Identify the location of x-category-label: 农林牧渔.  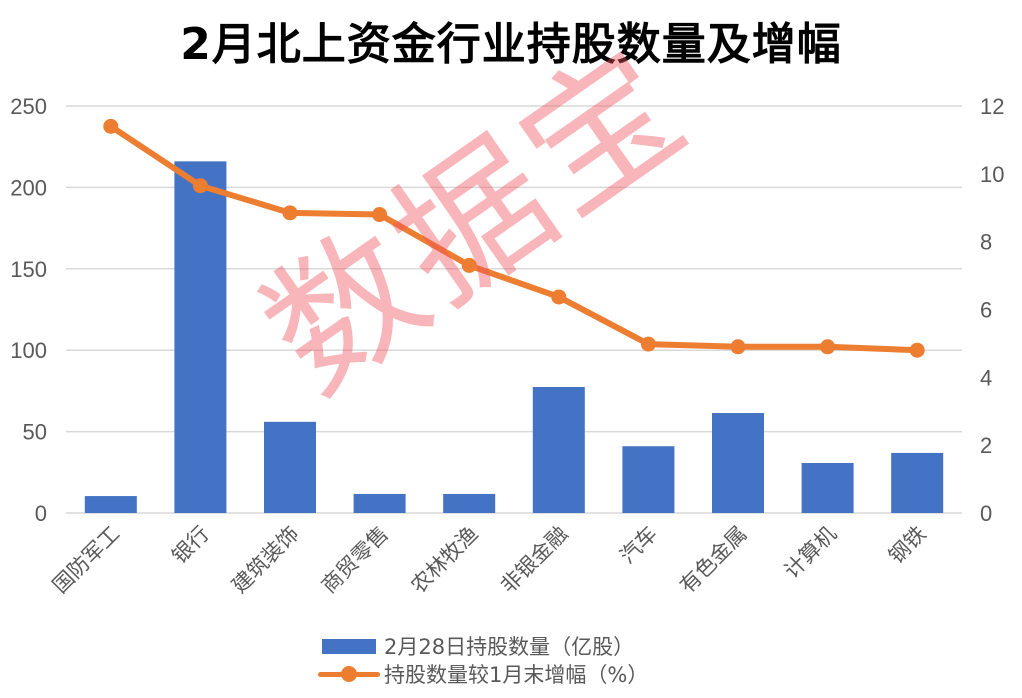
(444, 560).